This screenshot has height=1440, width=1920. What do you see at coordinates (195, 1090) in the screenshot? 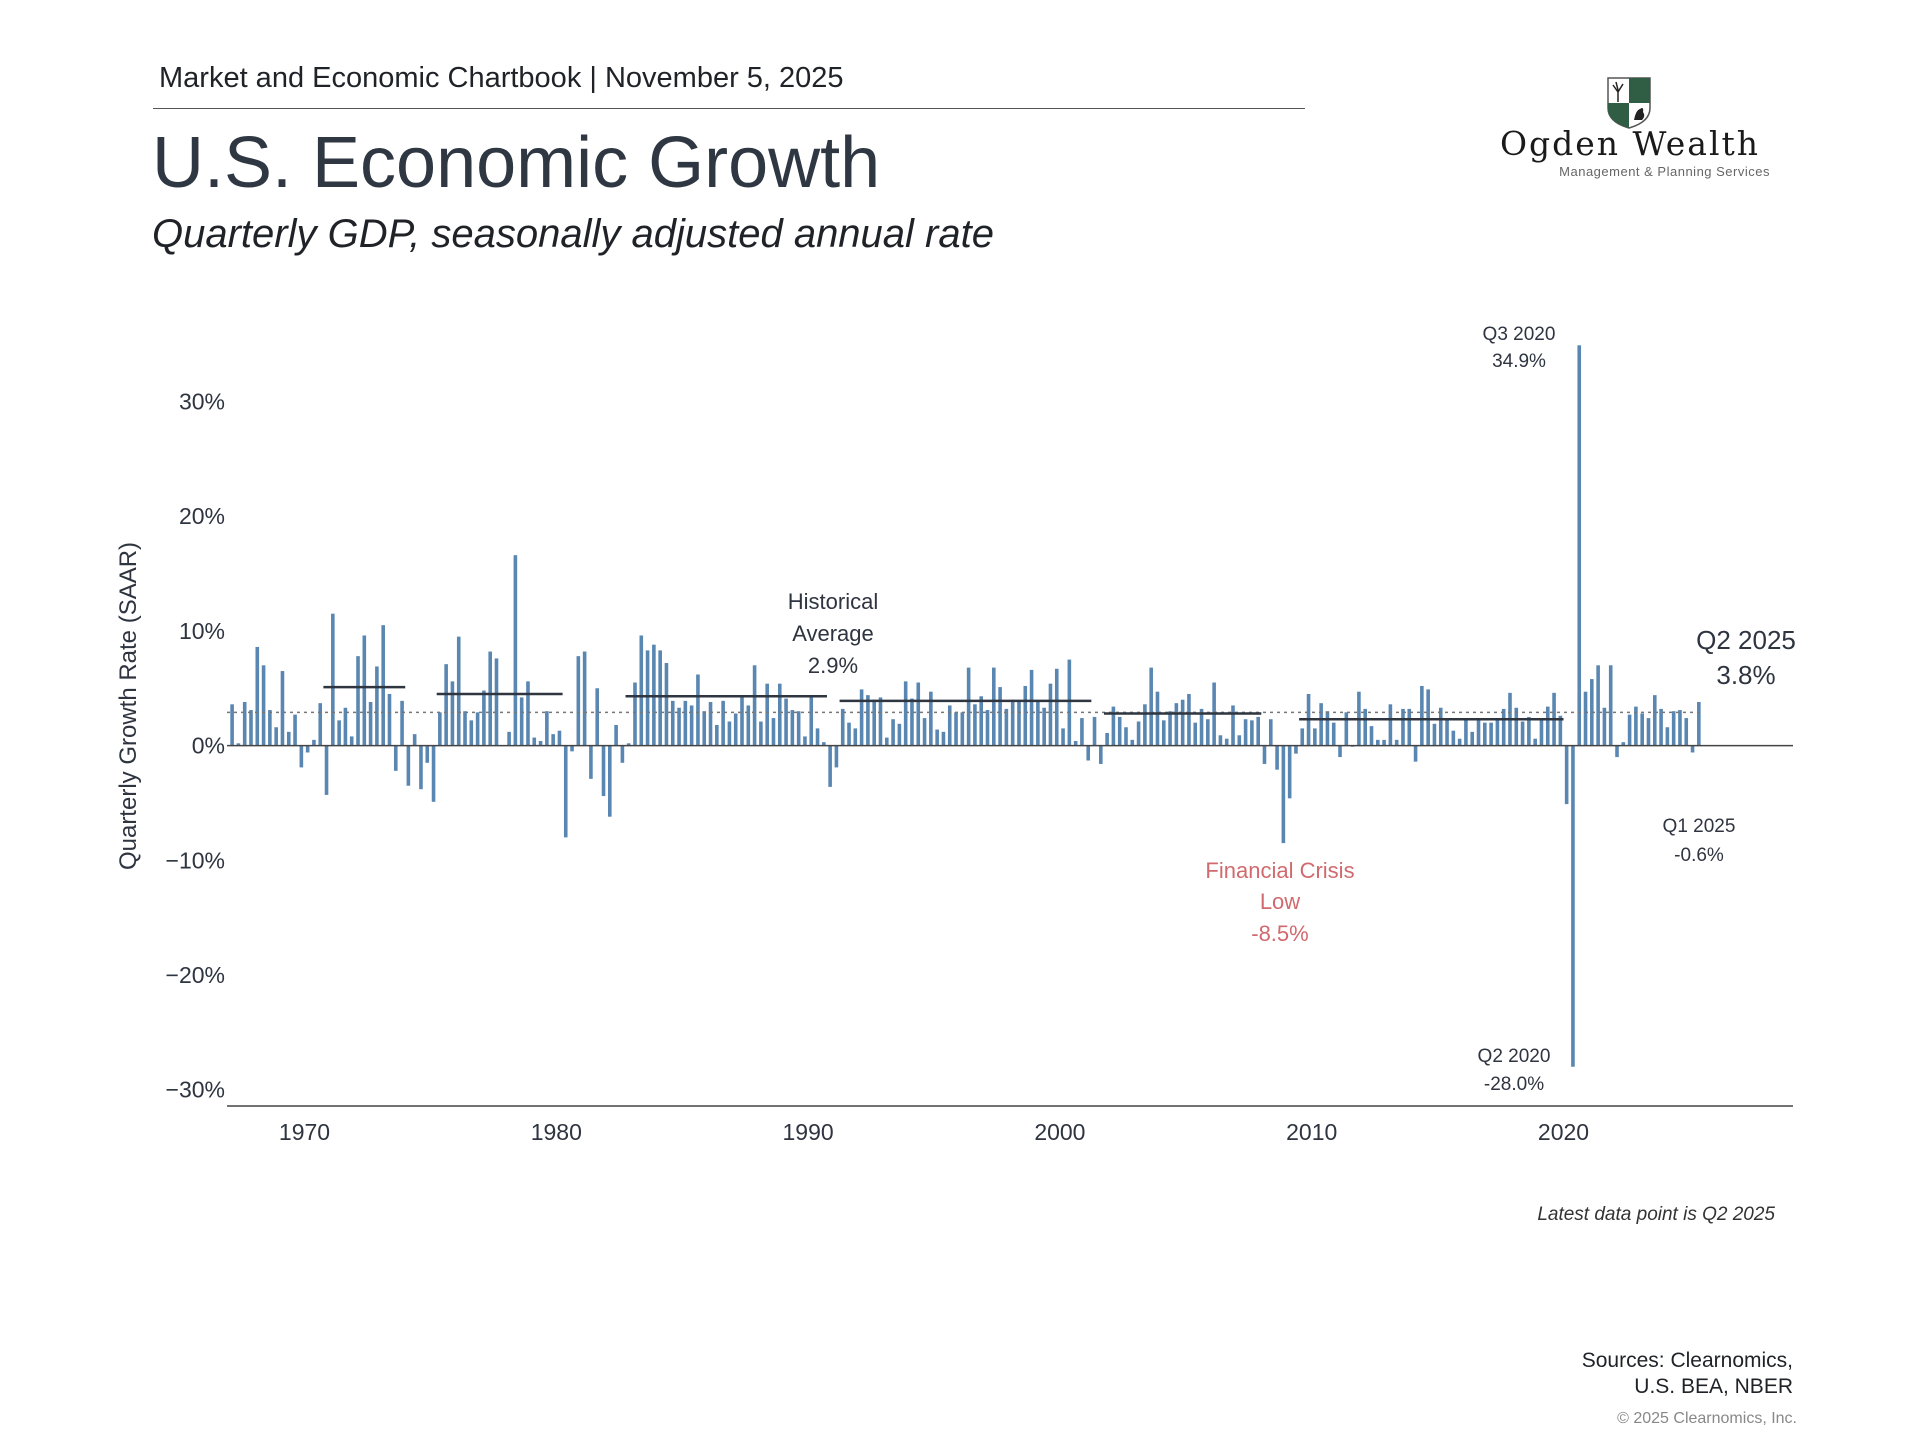
I see `y-tick-label: −30%` at bounding box center [195, 1090].